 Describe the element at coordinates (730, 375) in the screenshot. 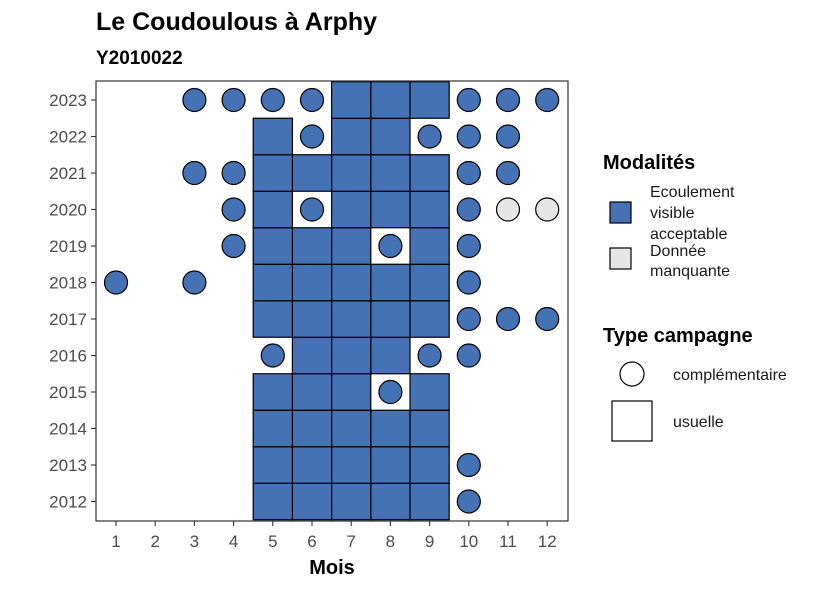

I see `legend-label-complementaire: complémentaire` at that location.